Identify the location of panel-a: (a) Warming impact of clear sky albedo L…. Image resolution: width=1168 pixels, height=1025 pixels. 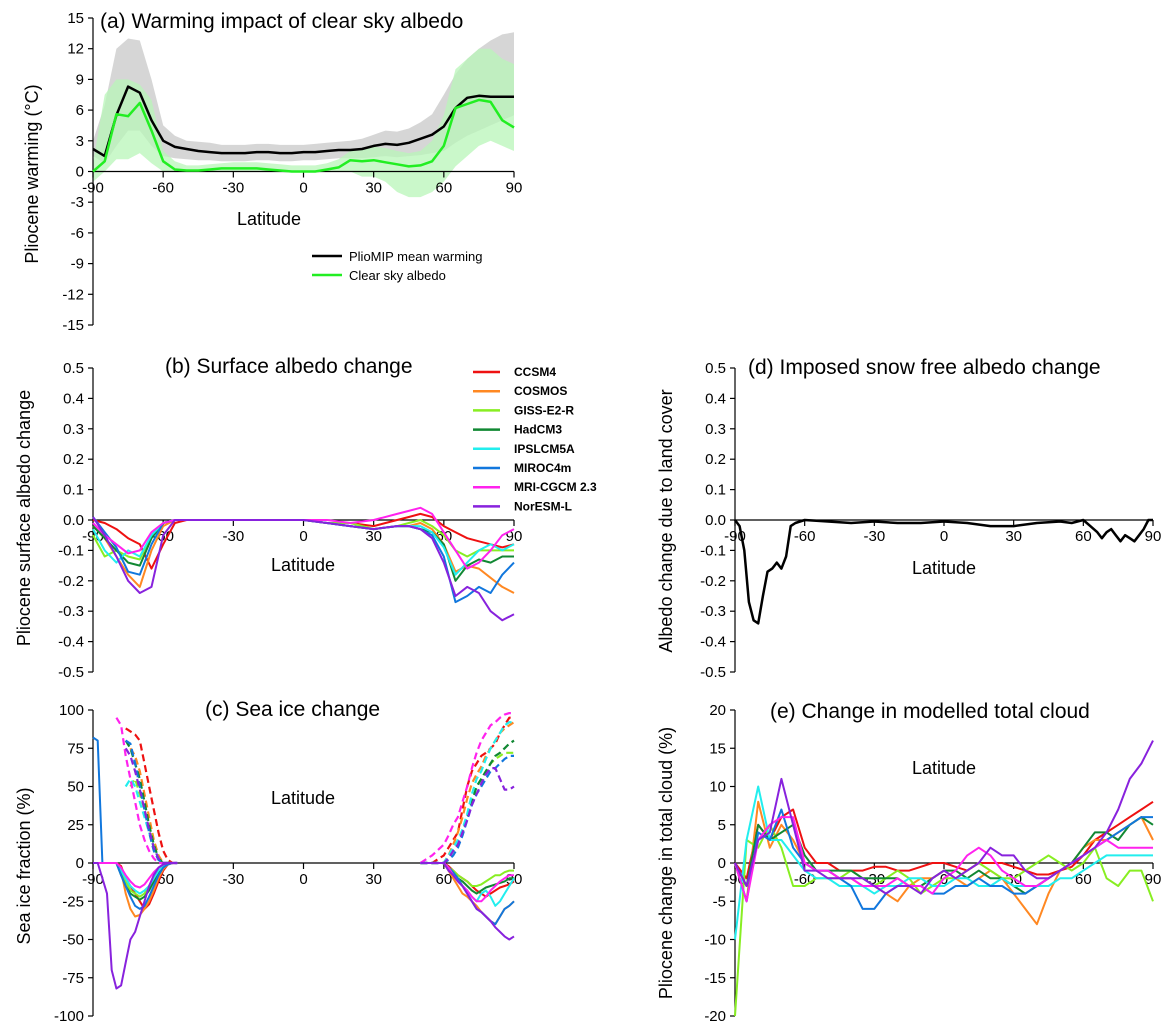
(272, 172).